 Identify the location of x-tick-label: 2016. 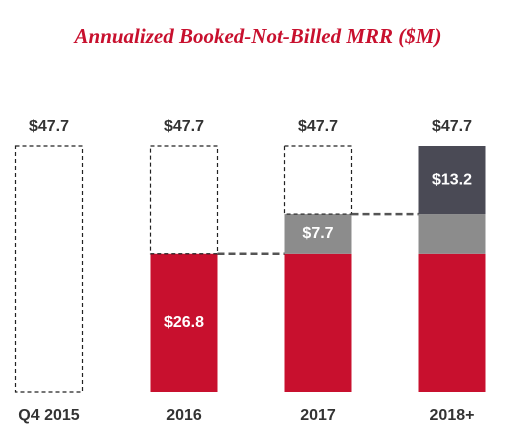
(184, 415).